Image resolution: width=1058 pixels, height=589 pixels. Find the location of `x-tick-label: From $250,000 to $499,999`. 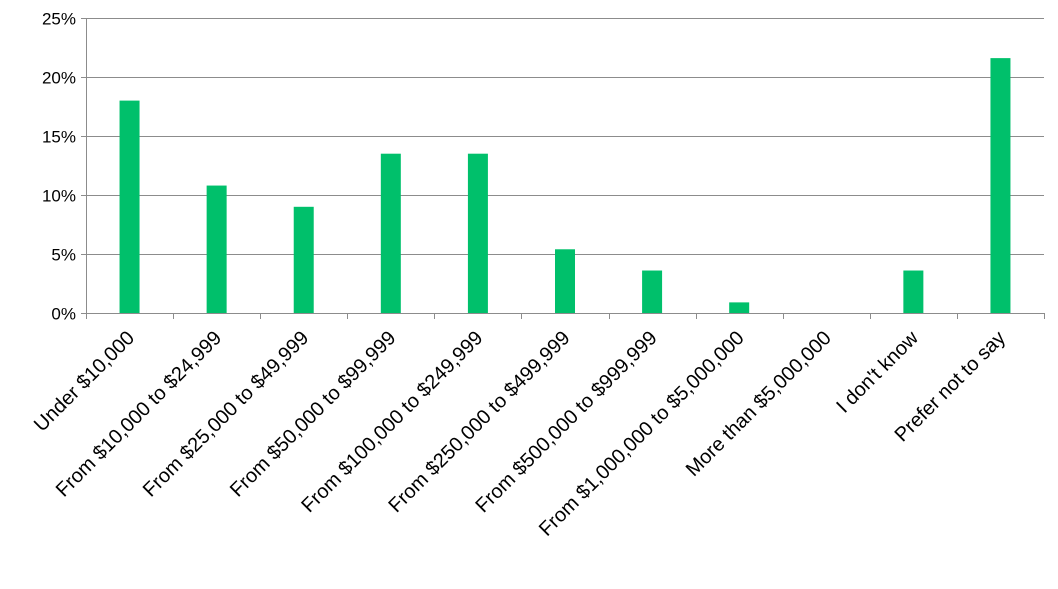

x-tick-label: From $250,000 to $499,999 is located at coordinates (479, 422).